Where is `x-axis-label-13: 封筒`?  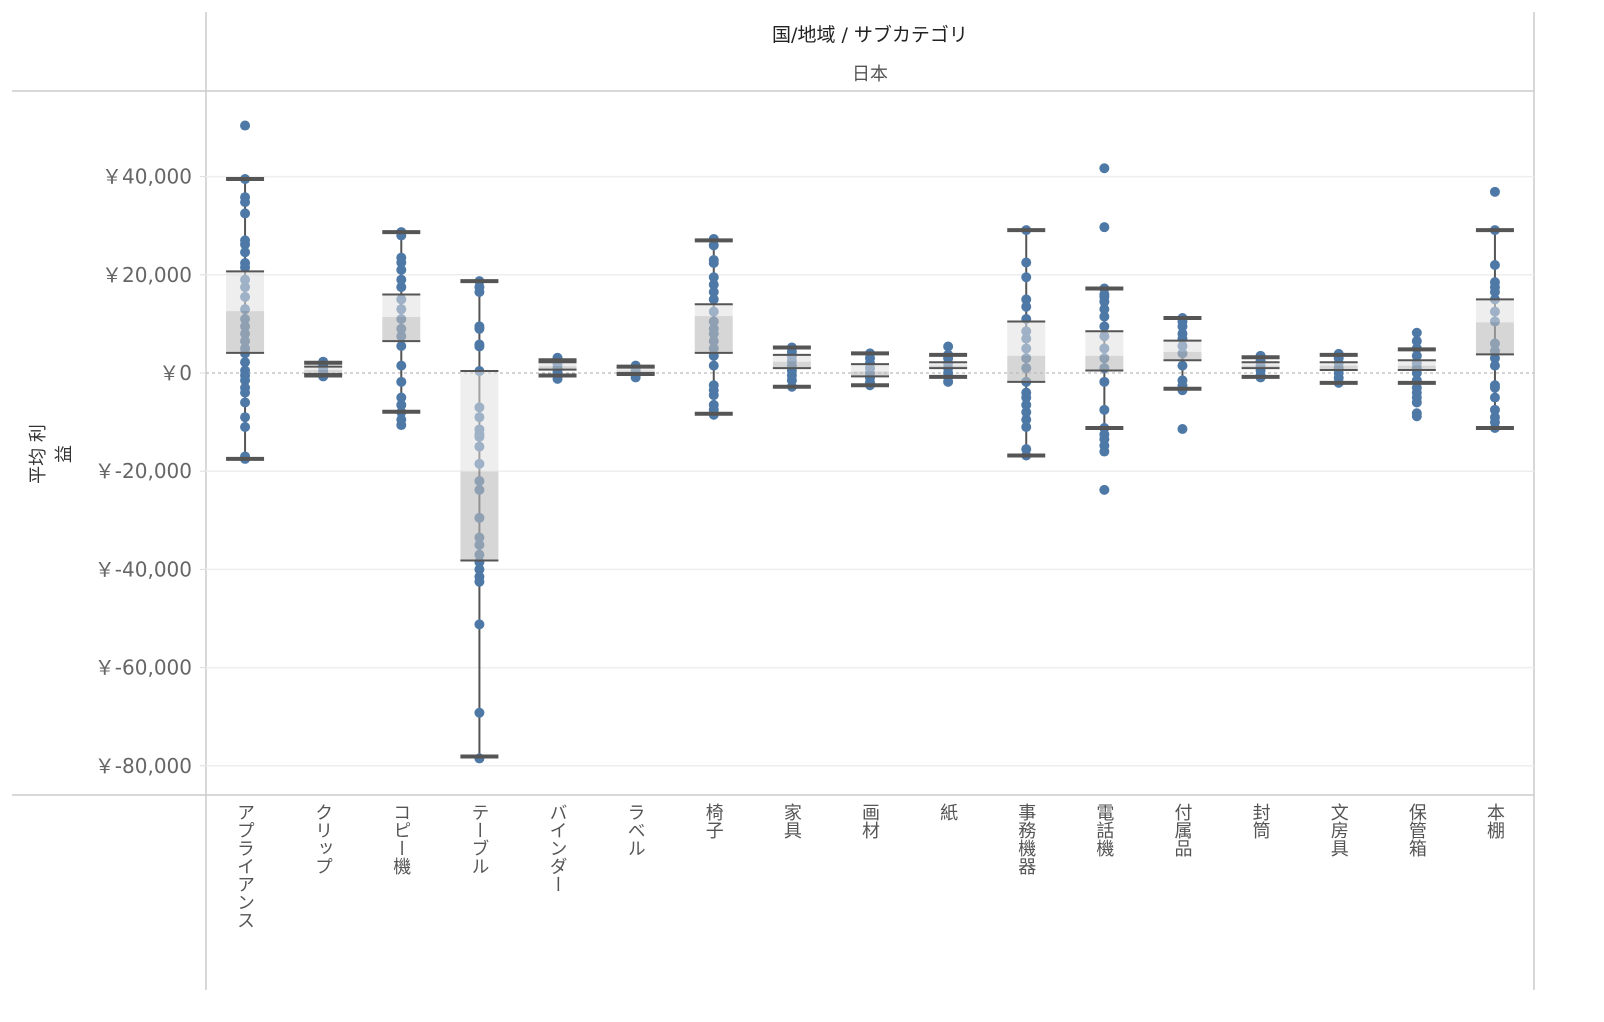
x-axis-label-13: 封筒 is located at coordinates (1260, 821).